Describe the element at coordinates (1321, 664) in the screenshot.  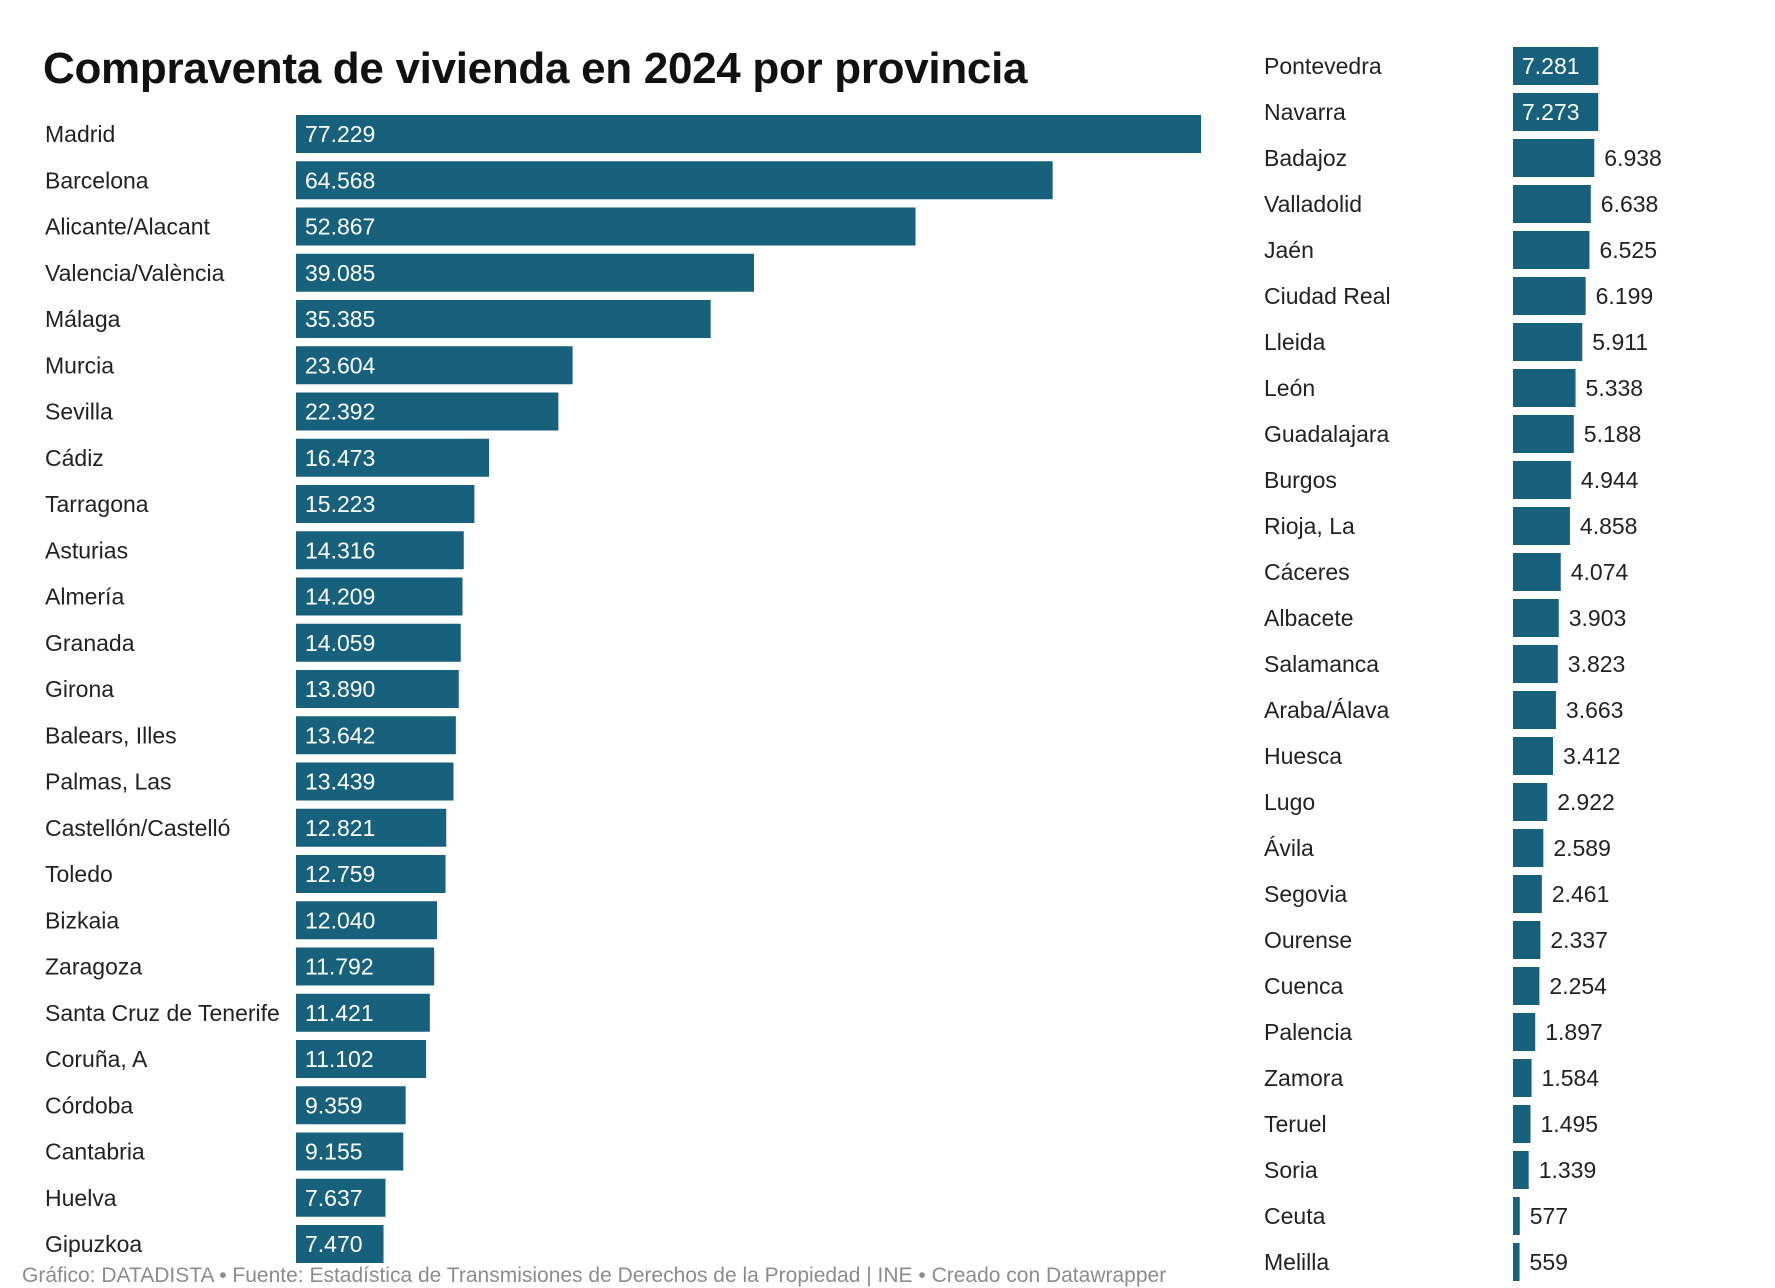
I see `category-label: Salamanca` at that location.